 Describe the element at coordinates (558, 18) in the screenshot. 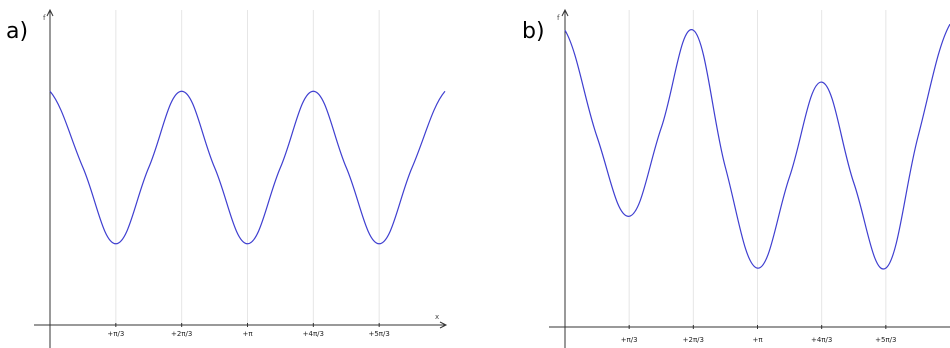

I see `panel-b-ylabel: f` at that location.